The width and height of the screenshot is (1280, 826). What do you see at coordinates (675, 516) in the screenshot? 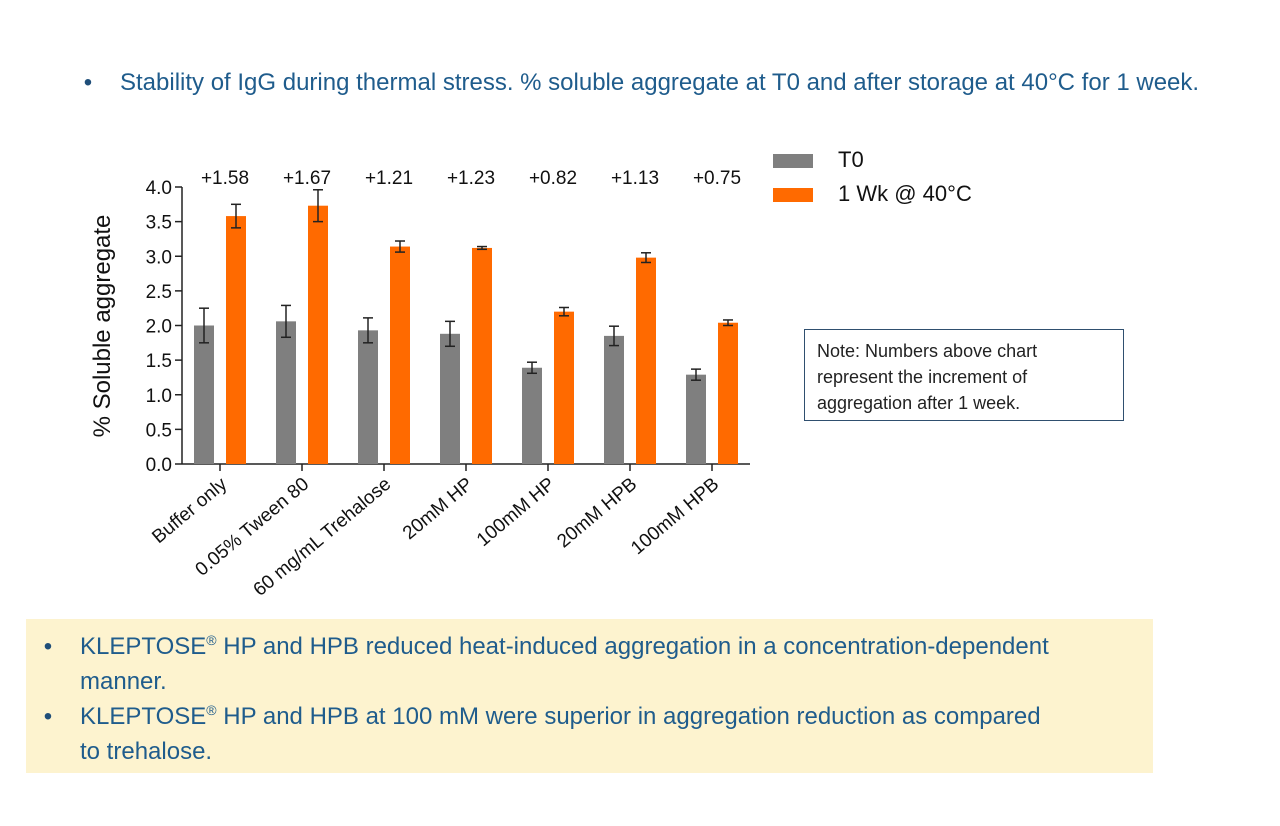
I see `x-category-label: 100mM HPB` at bounding box center [675, 516].